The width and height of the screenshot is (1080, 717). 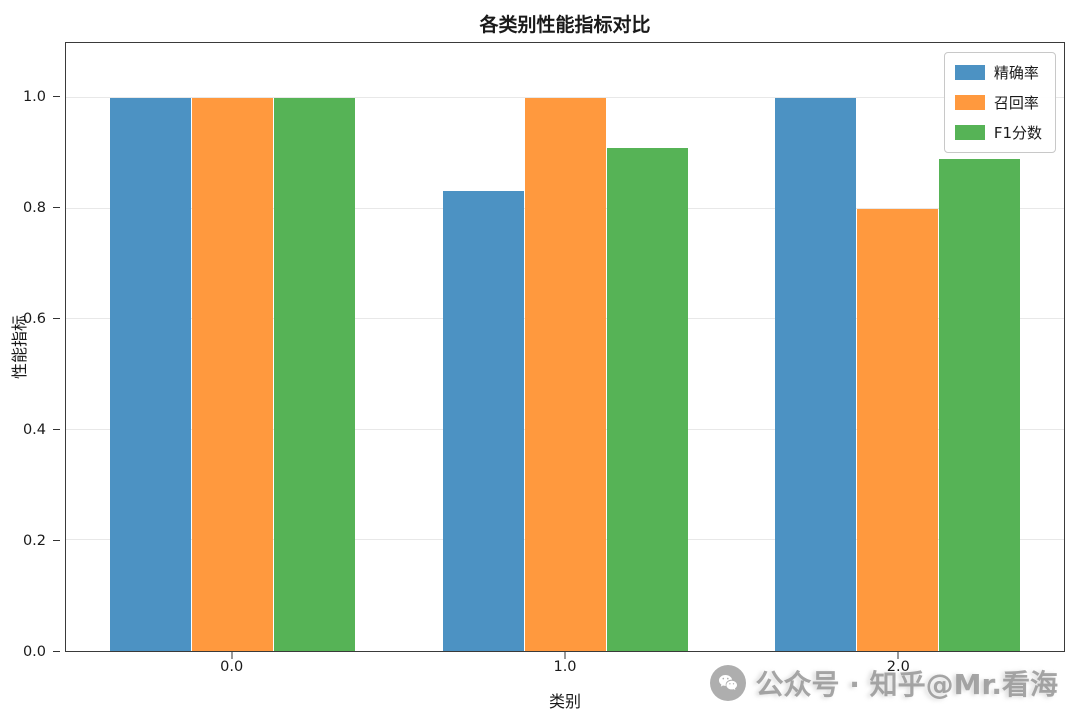 What do you see at coordinates (1016, 73) in the screenshot?
I see `legend-label: 精确率` at bounding box center [1016, 73].